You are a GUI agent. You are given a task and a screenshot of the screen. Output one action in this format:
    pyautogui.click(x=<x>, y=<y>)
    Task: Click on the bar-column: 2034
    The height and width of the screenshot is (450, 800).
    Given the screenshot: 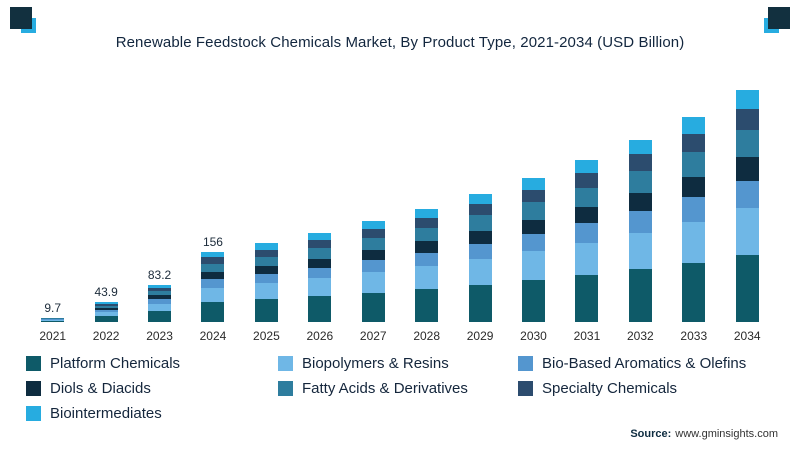 What is the action you would take?
    pyautogui.click(x=746, y=208)
    